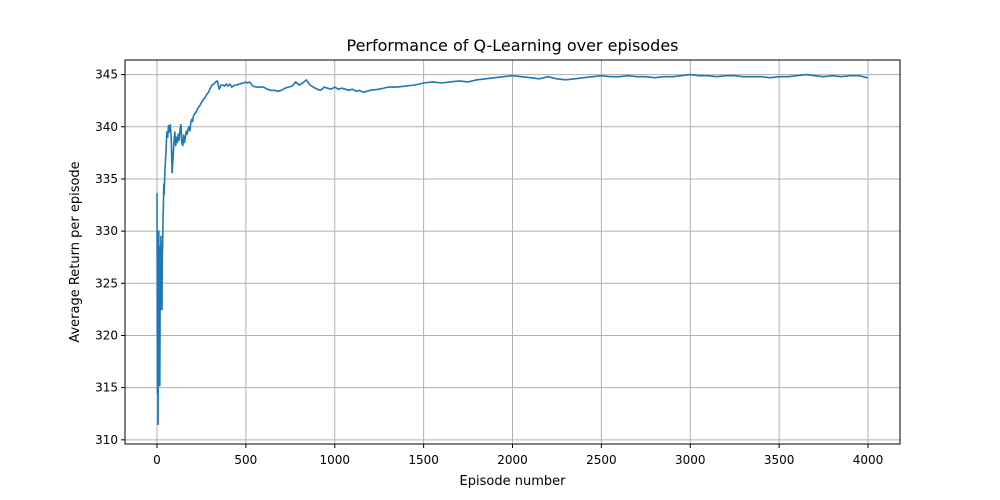 The image size is (1000, 500). I want to click on y-tick-label: 320, so click(106, 335).